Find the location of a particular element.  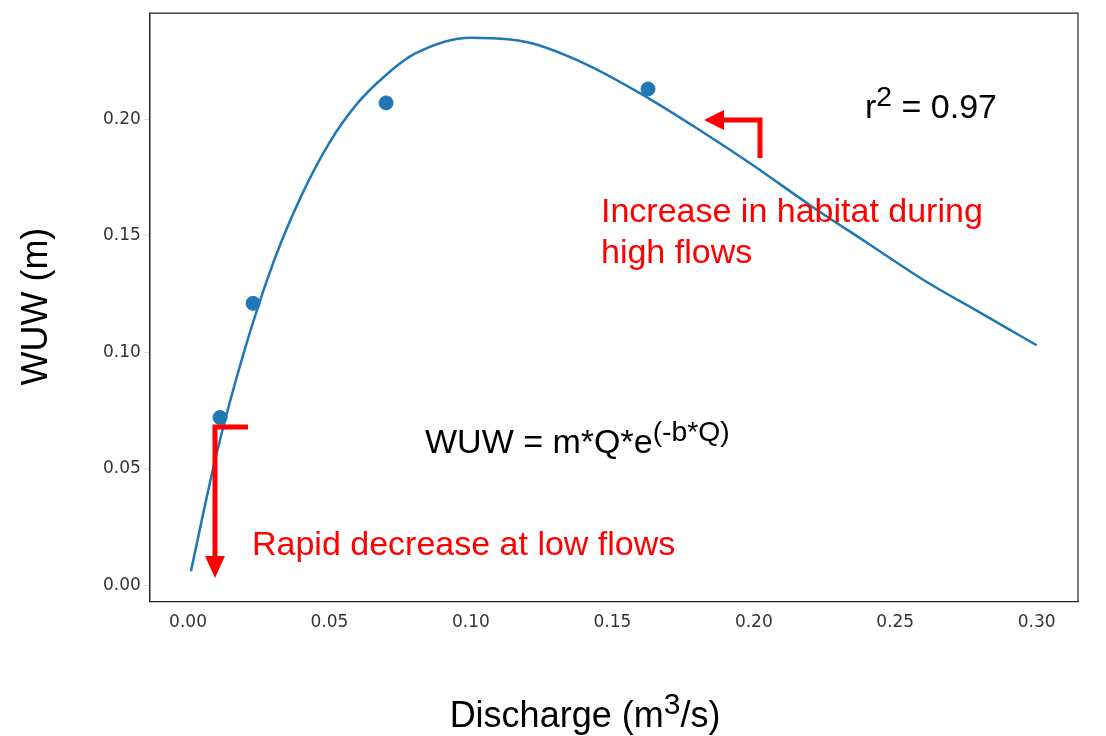

y-tick-label: 0.05 is located at coordinates (121, 467).